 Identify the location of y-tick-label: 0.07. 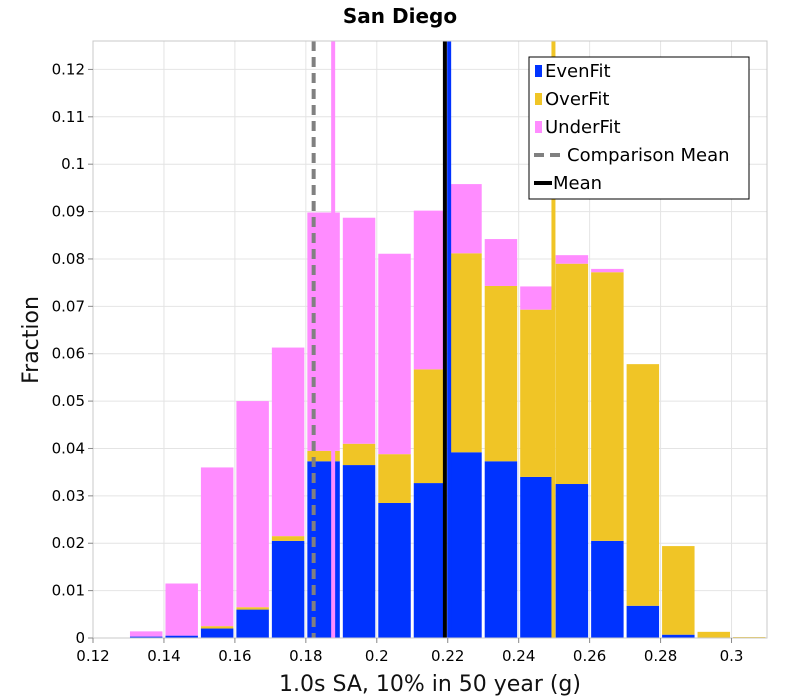
(68, 306).